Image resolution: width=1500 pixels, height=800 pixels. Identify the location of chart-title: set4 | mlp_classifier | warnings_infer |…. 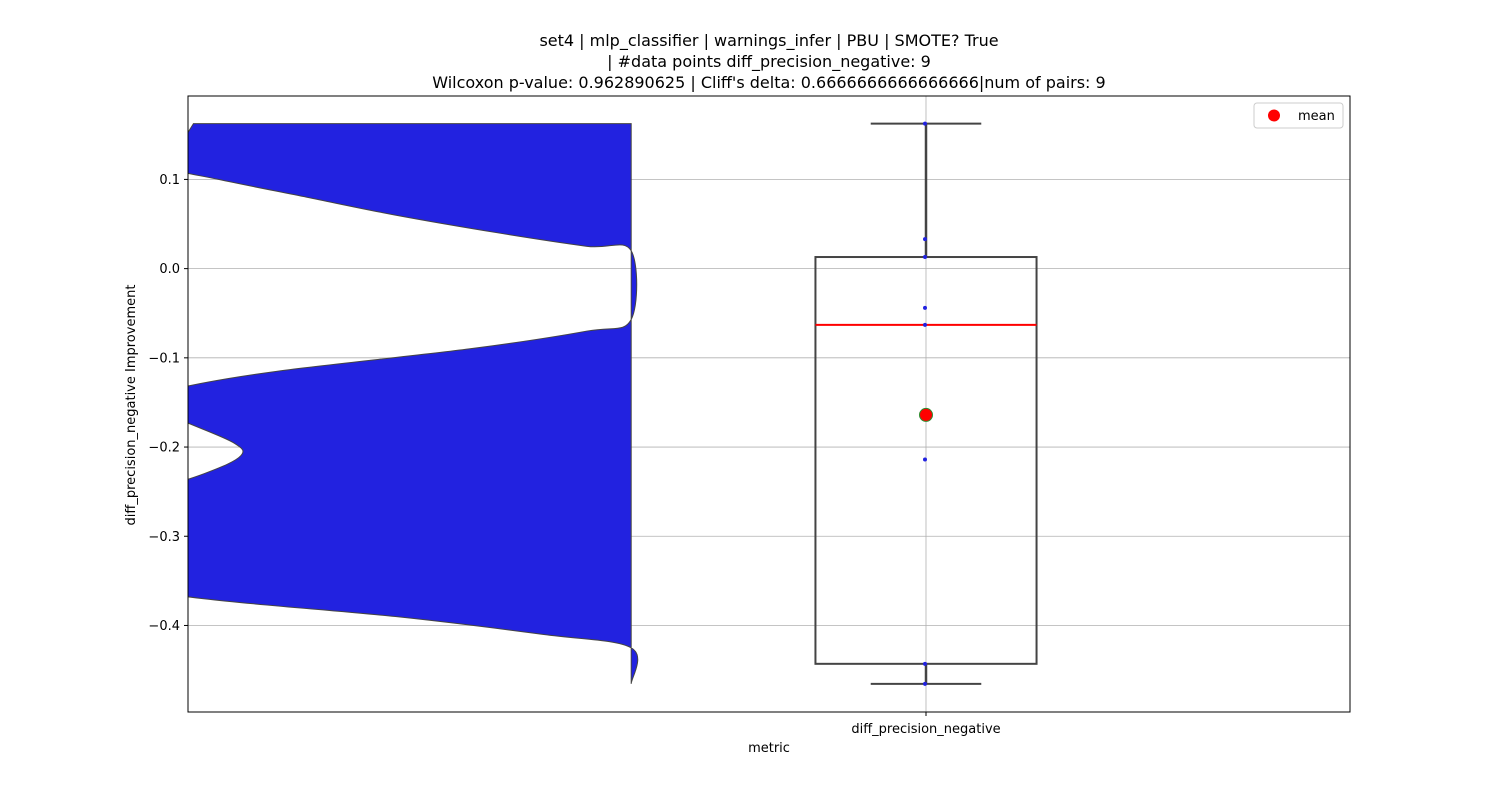
(750, 61).